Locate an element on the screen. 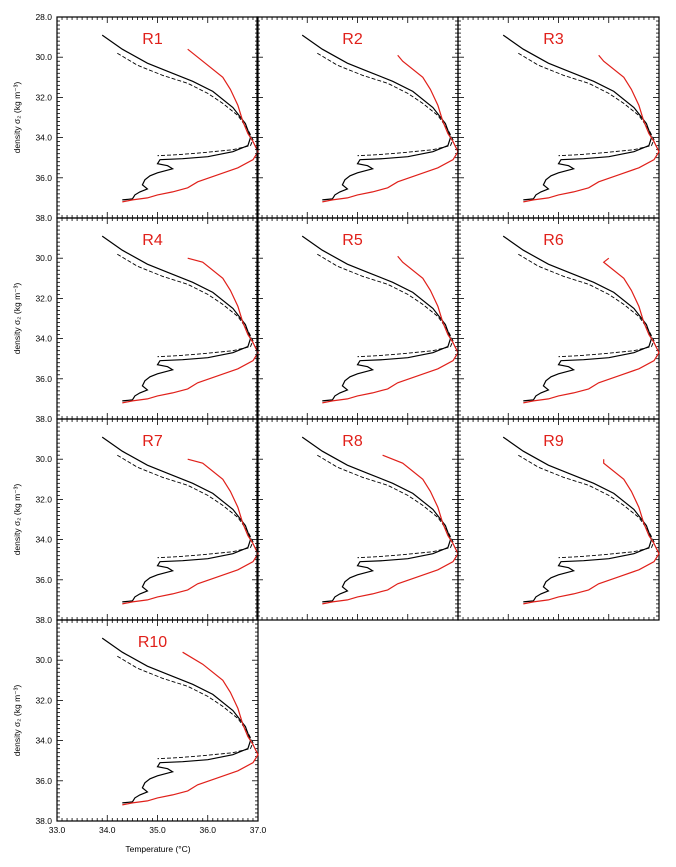  panel-r9: R9 is located at coordinates (558, 519).